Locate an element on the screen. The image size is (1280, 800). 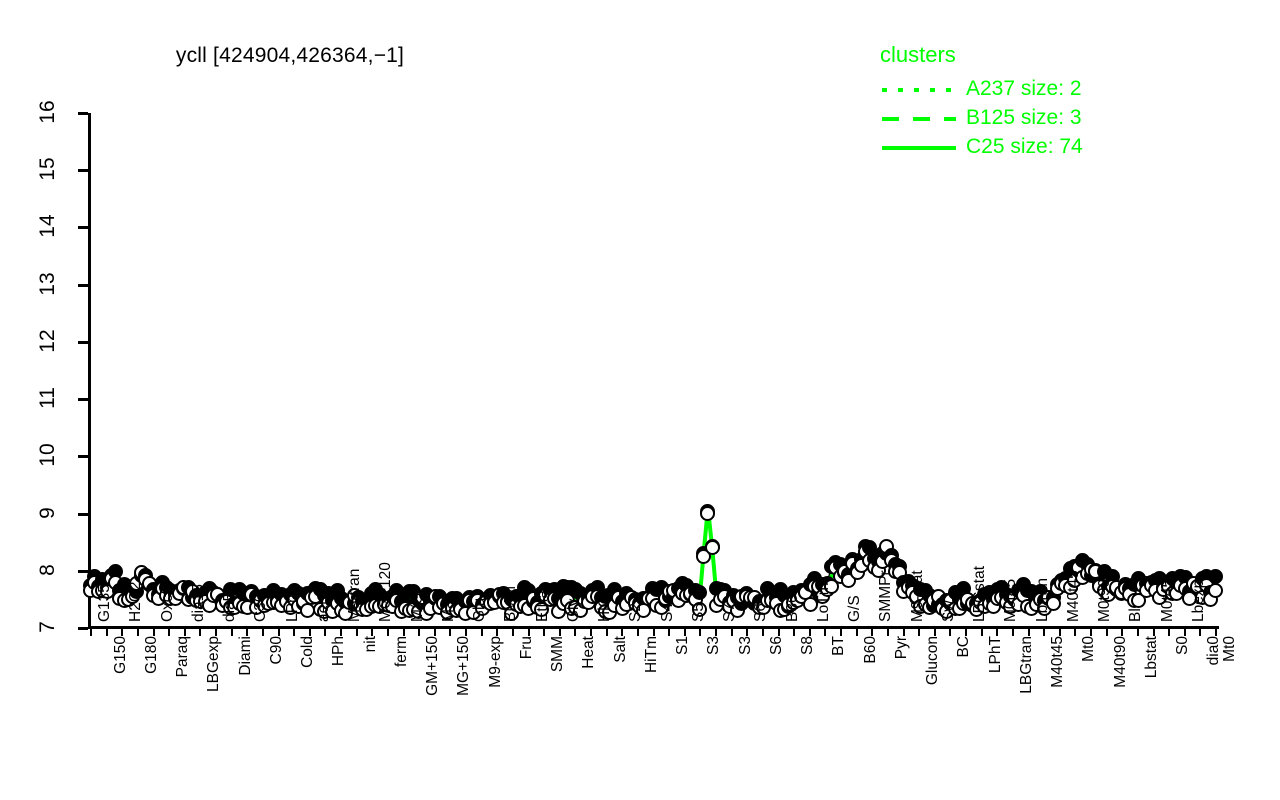
x-tick-label: ferm is located at coordinates (401, 651).